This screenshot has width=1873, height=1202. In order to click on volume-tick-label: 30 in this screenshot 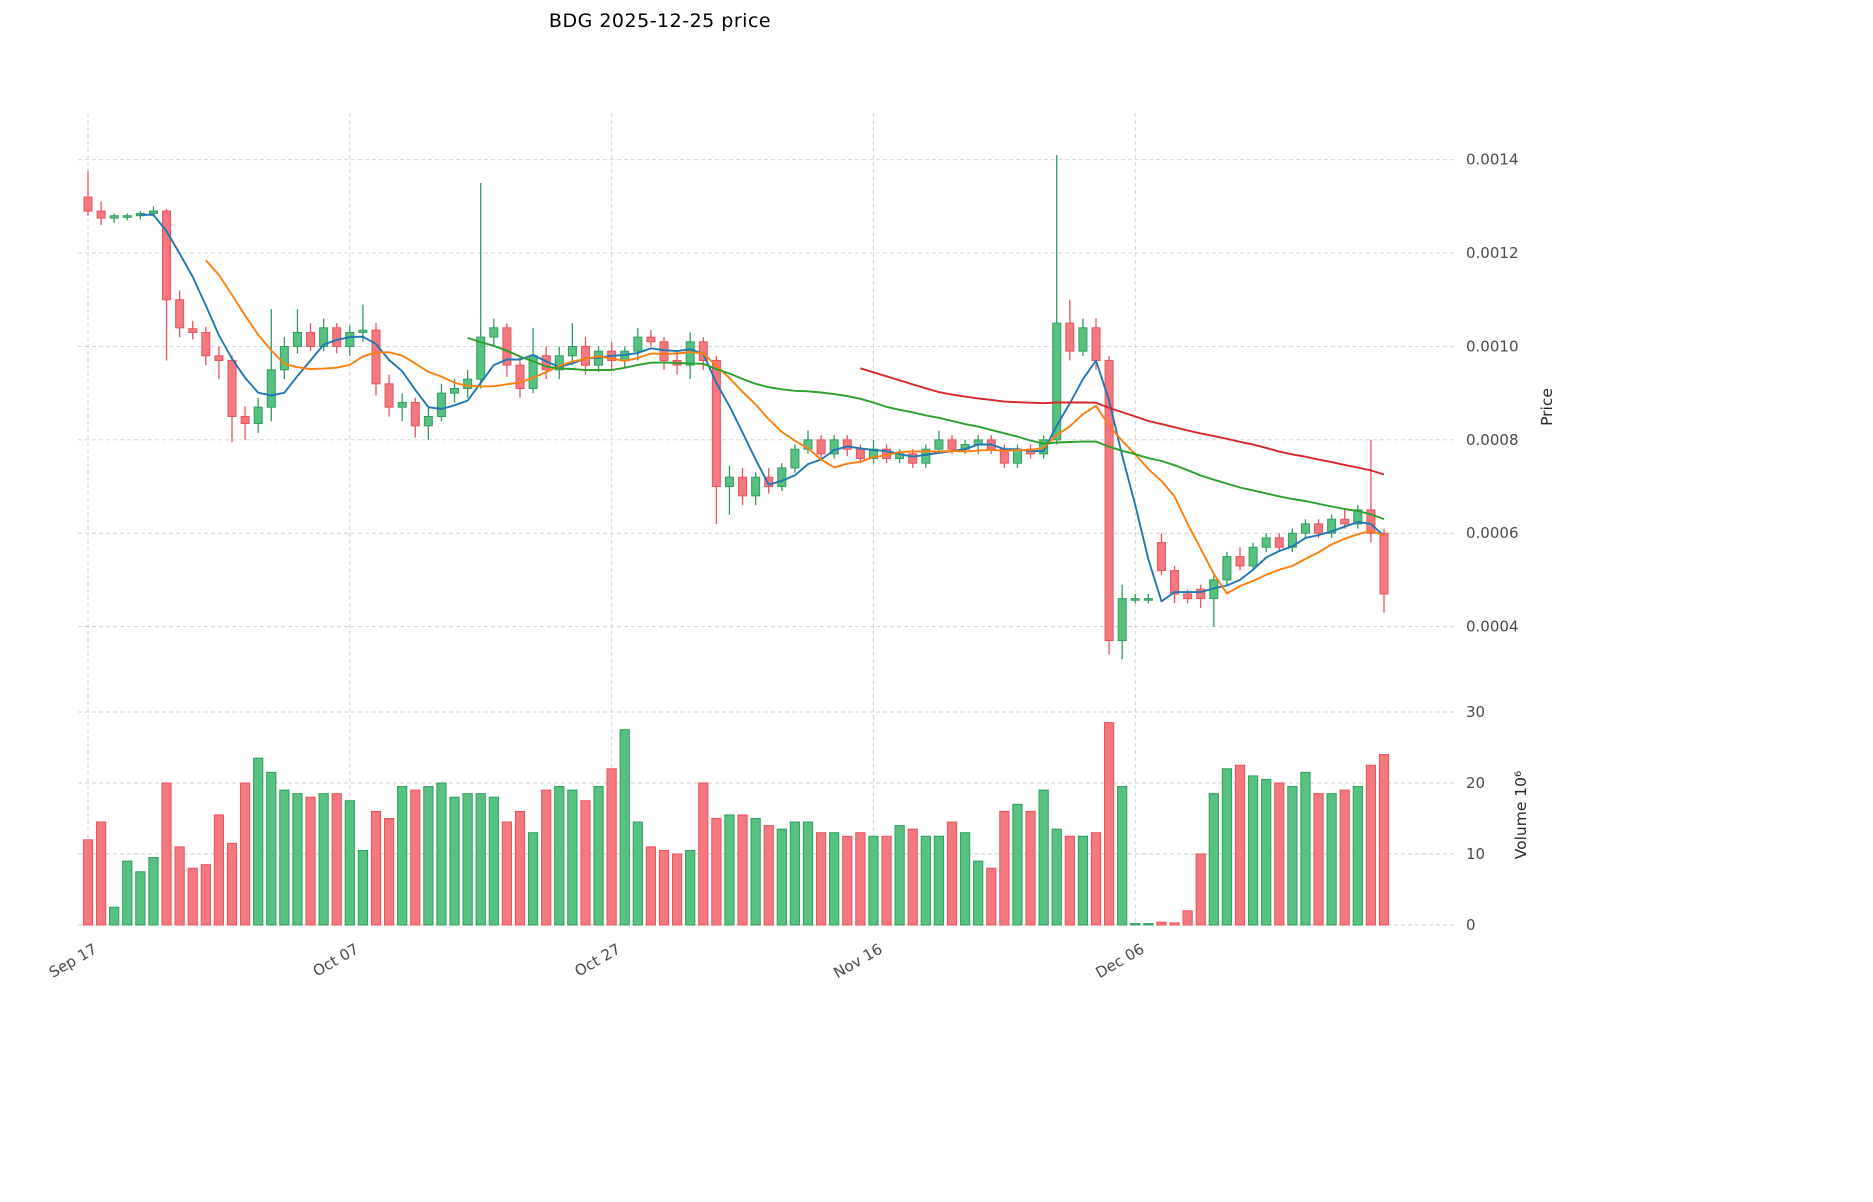, I will do `click(1475, 712)`.